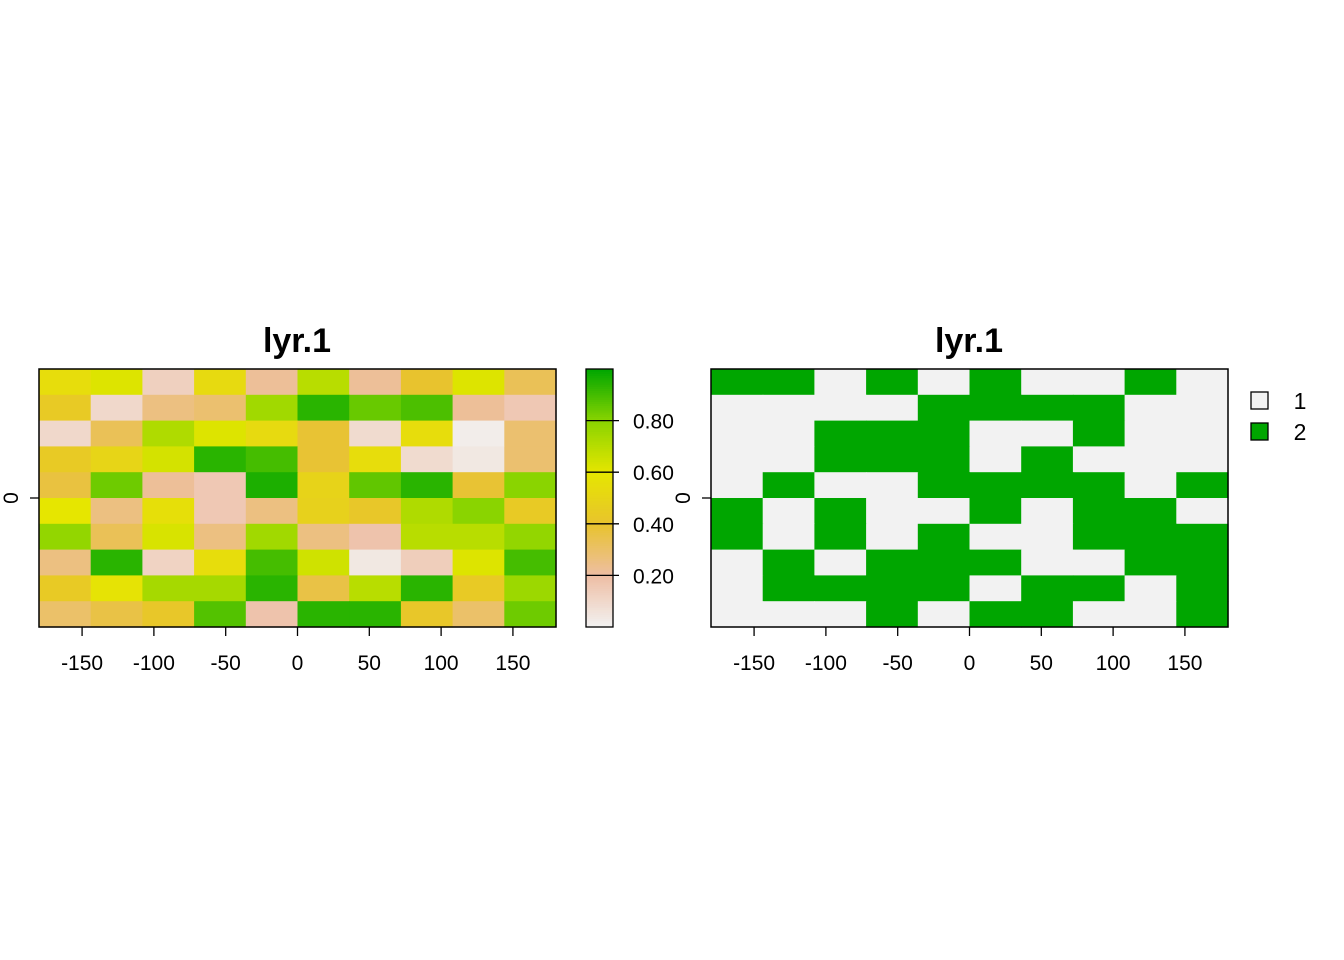 The image size is (1344, 960). I want to click on colorbar-tick-label: 0.40, so click(653, 525).